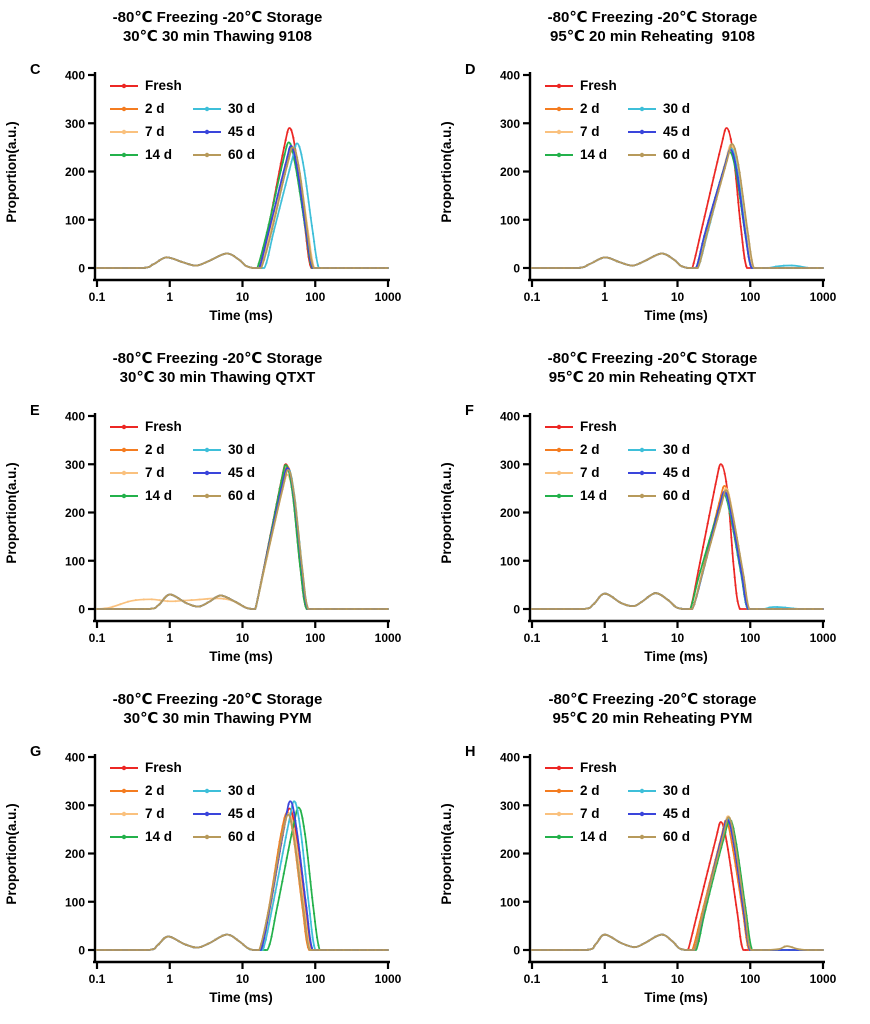 The image size is (870, 1024). I want to click on series-line-7 d, so click(677, 548).